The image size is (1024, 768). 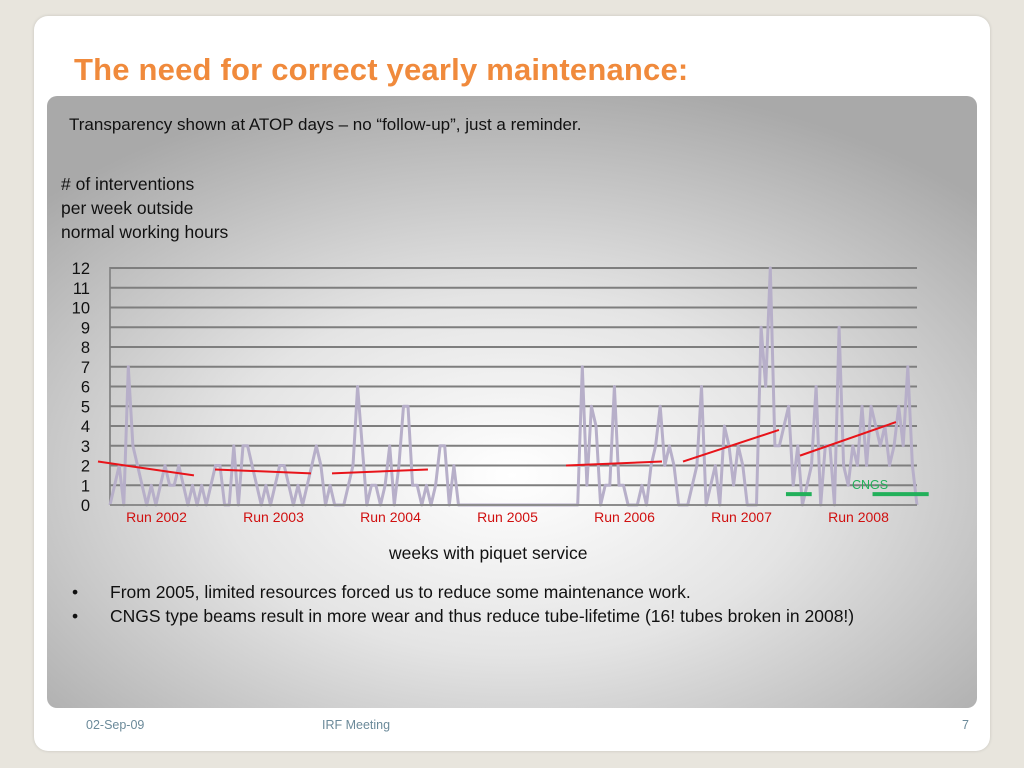 I want to click on x-tick-label-run: Run 2005, so click(x=507, y=517).